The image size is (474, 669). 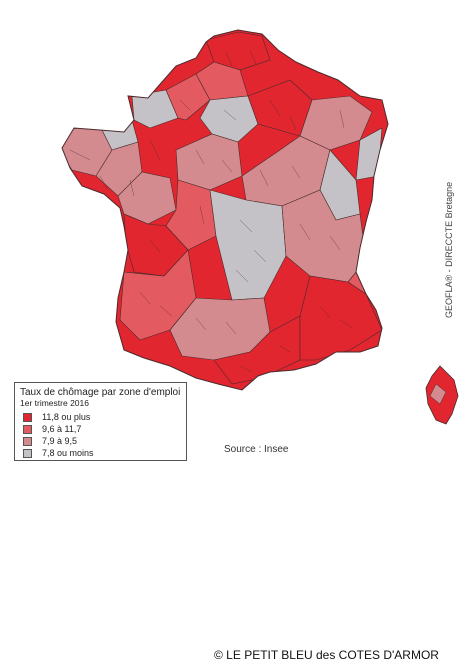 What do you see at coordinates (54, 403) in the screenshot?
I see `legend-subtitle: 1er trimestre 2016` at bounding box center [54, 403].